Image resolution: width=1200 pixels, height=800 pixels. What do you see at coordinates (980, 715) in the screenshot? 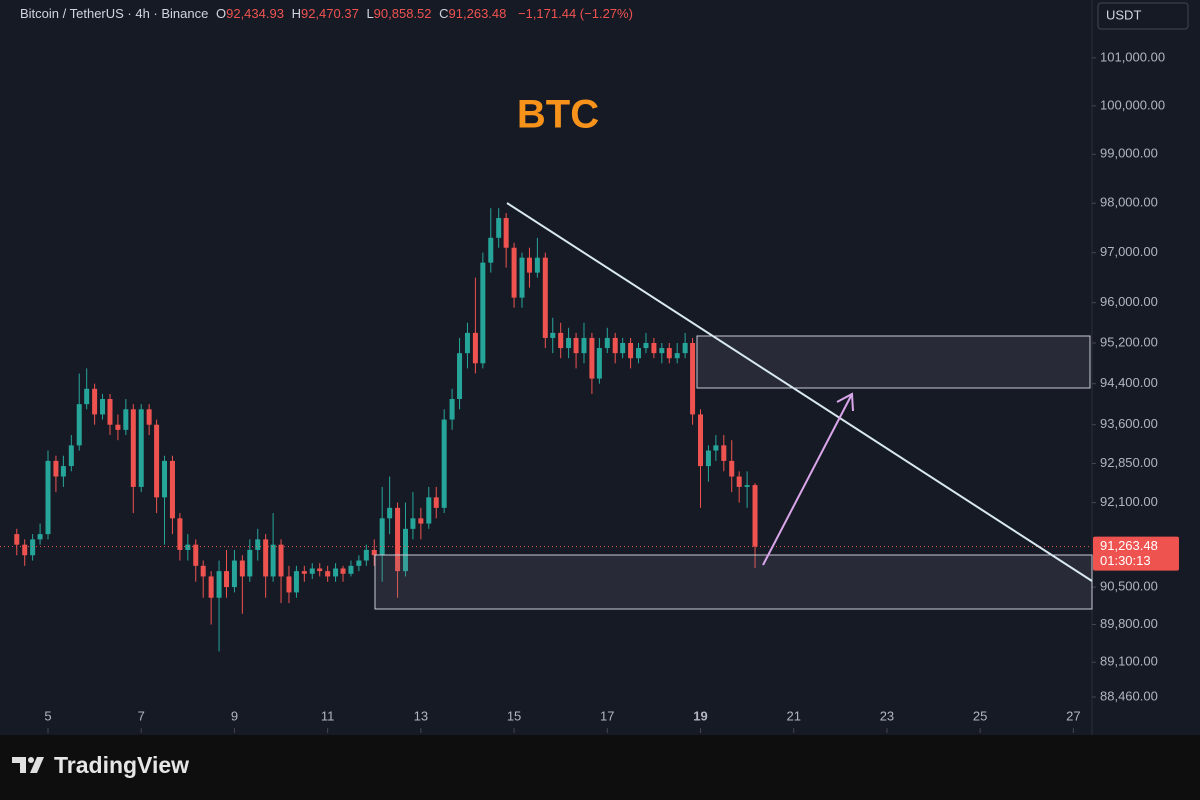
I see `x-tick-label: 25` at bounding box center [980, 715].